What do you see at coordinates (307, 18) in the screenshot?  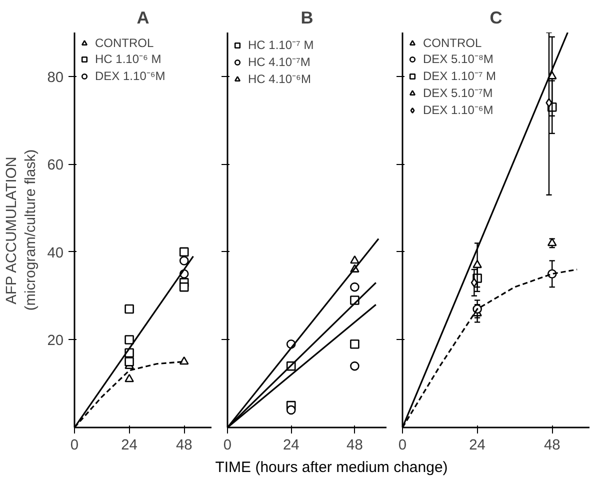 I see `chart-title: B` at bounding box center [307, 18].